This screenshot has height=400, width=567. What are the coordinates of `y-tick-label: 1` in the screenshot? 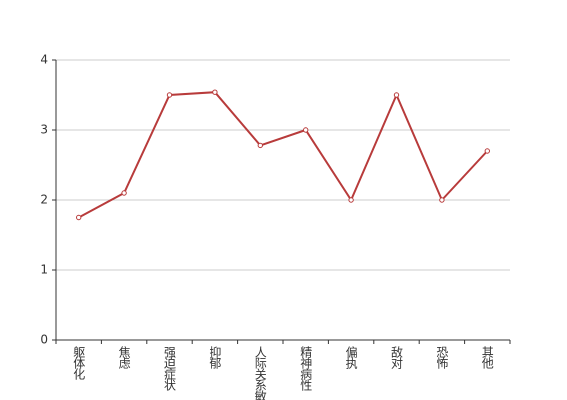 It's located at (44, 270).